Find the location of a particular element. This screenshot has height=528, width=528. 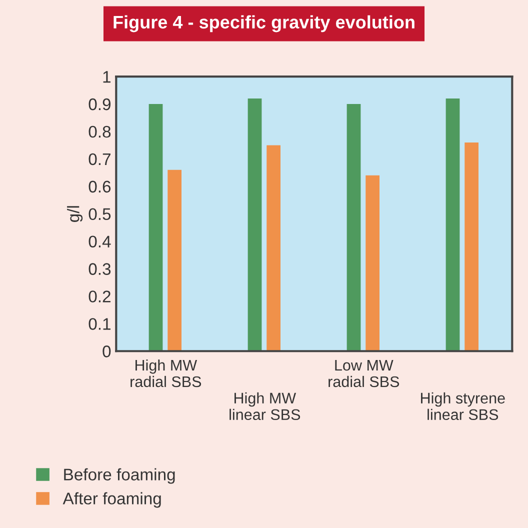

y-tick-label: 1 is located at coordinates (106, 77).